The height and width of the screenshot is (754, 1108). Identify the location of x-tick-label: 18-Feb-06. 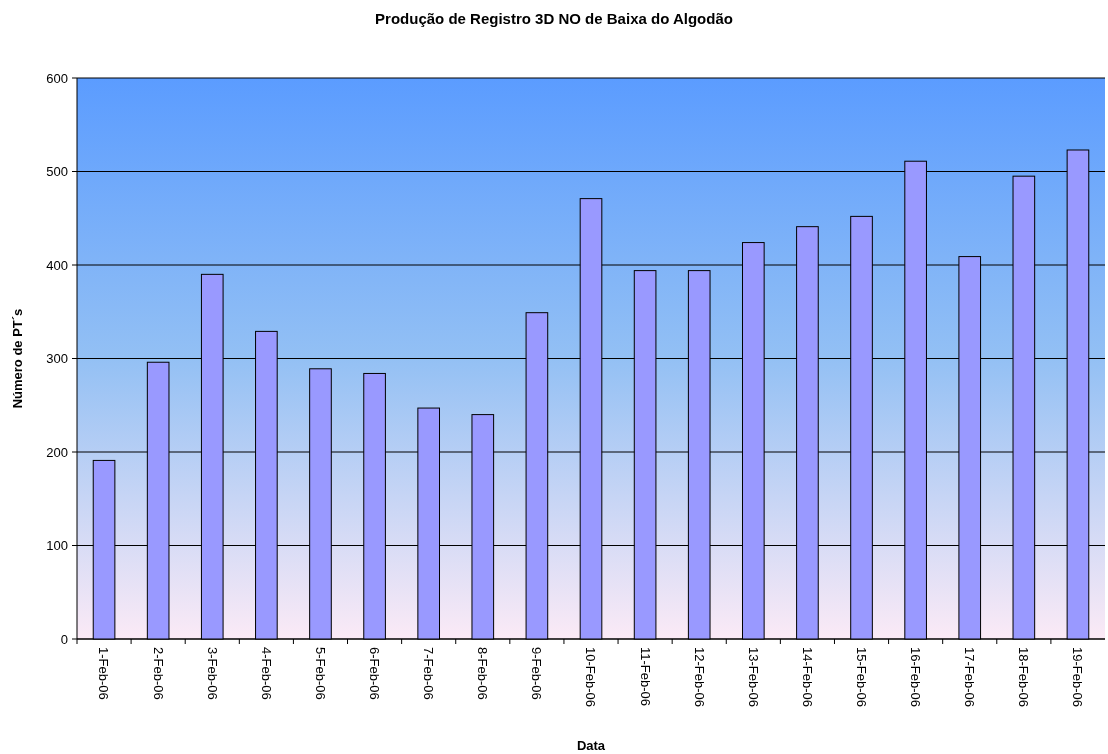
(1024, 677).